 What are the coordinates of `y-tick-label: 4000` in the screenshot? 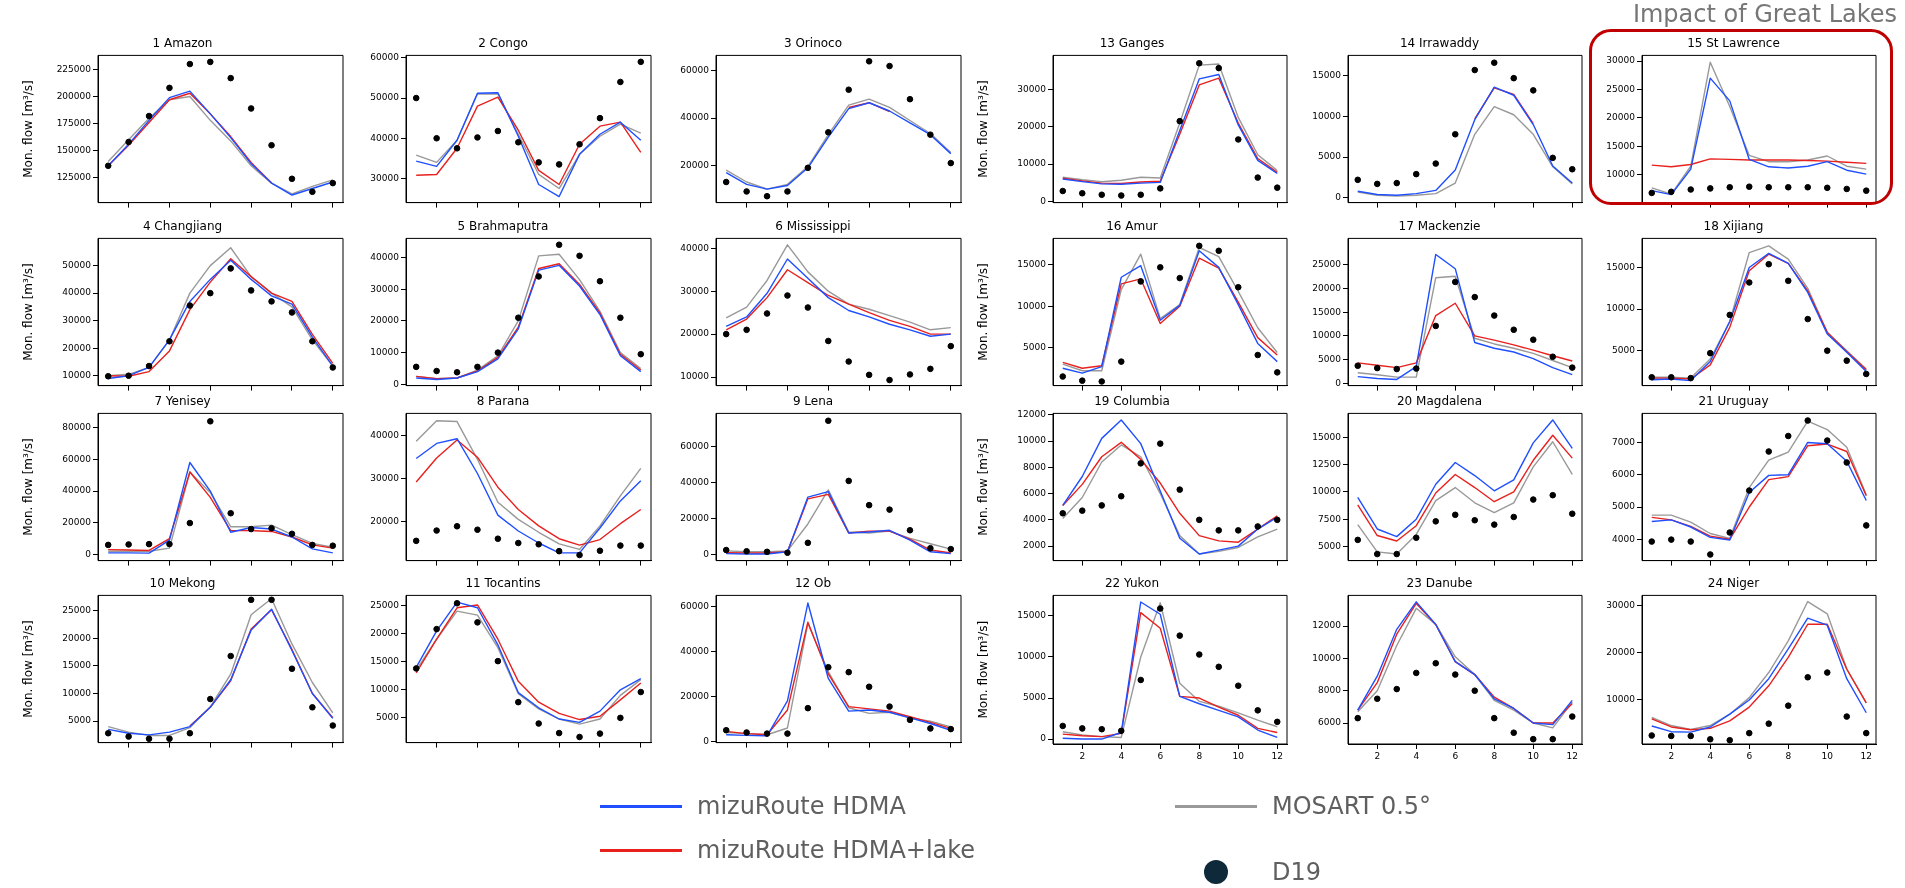 It's located at (1624, 538).